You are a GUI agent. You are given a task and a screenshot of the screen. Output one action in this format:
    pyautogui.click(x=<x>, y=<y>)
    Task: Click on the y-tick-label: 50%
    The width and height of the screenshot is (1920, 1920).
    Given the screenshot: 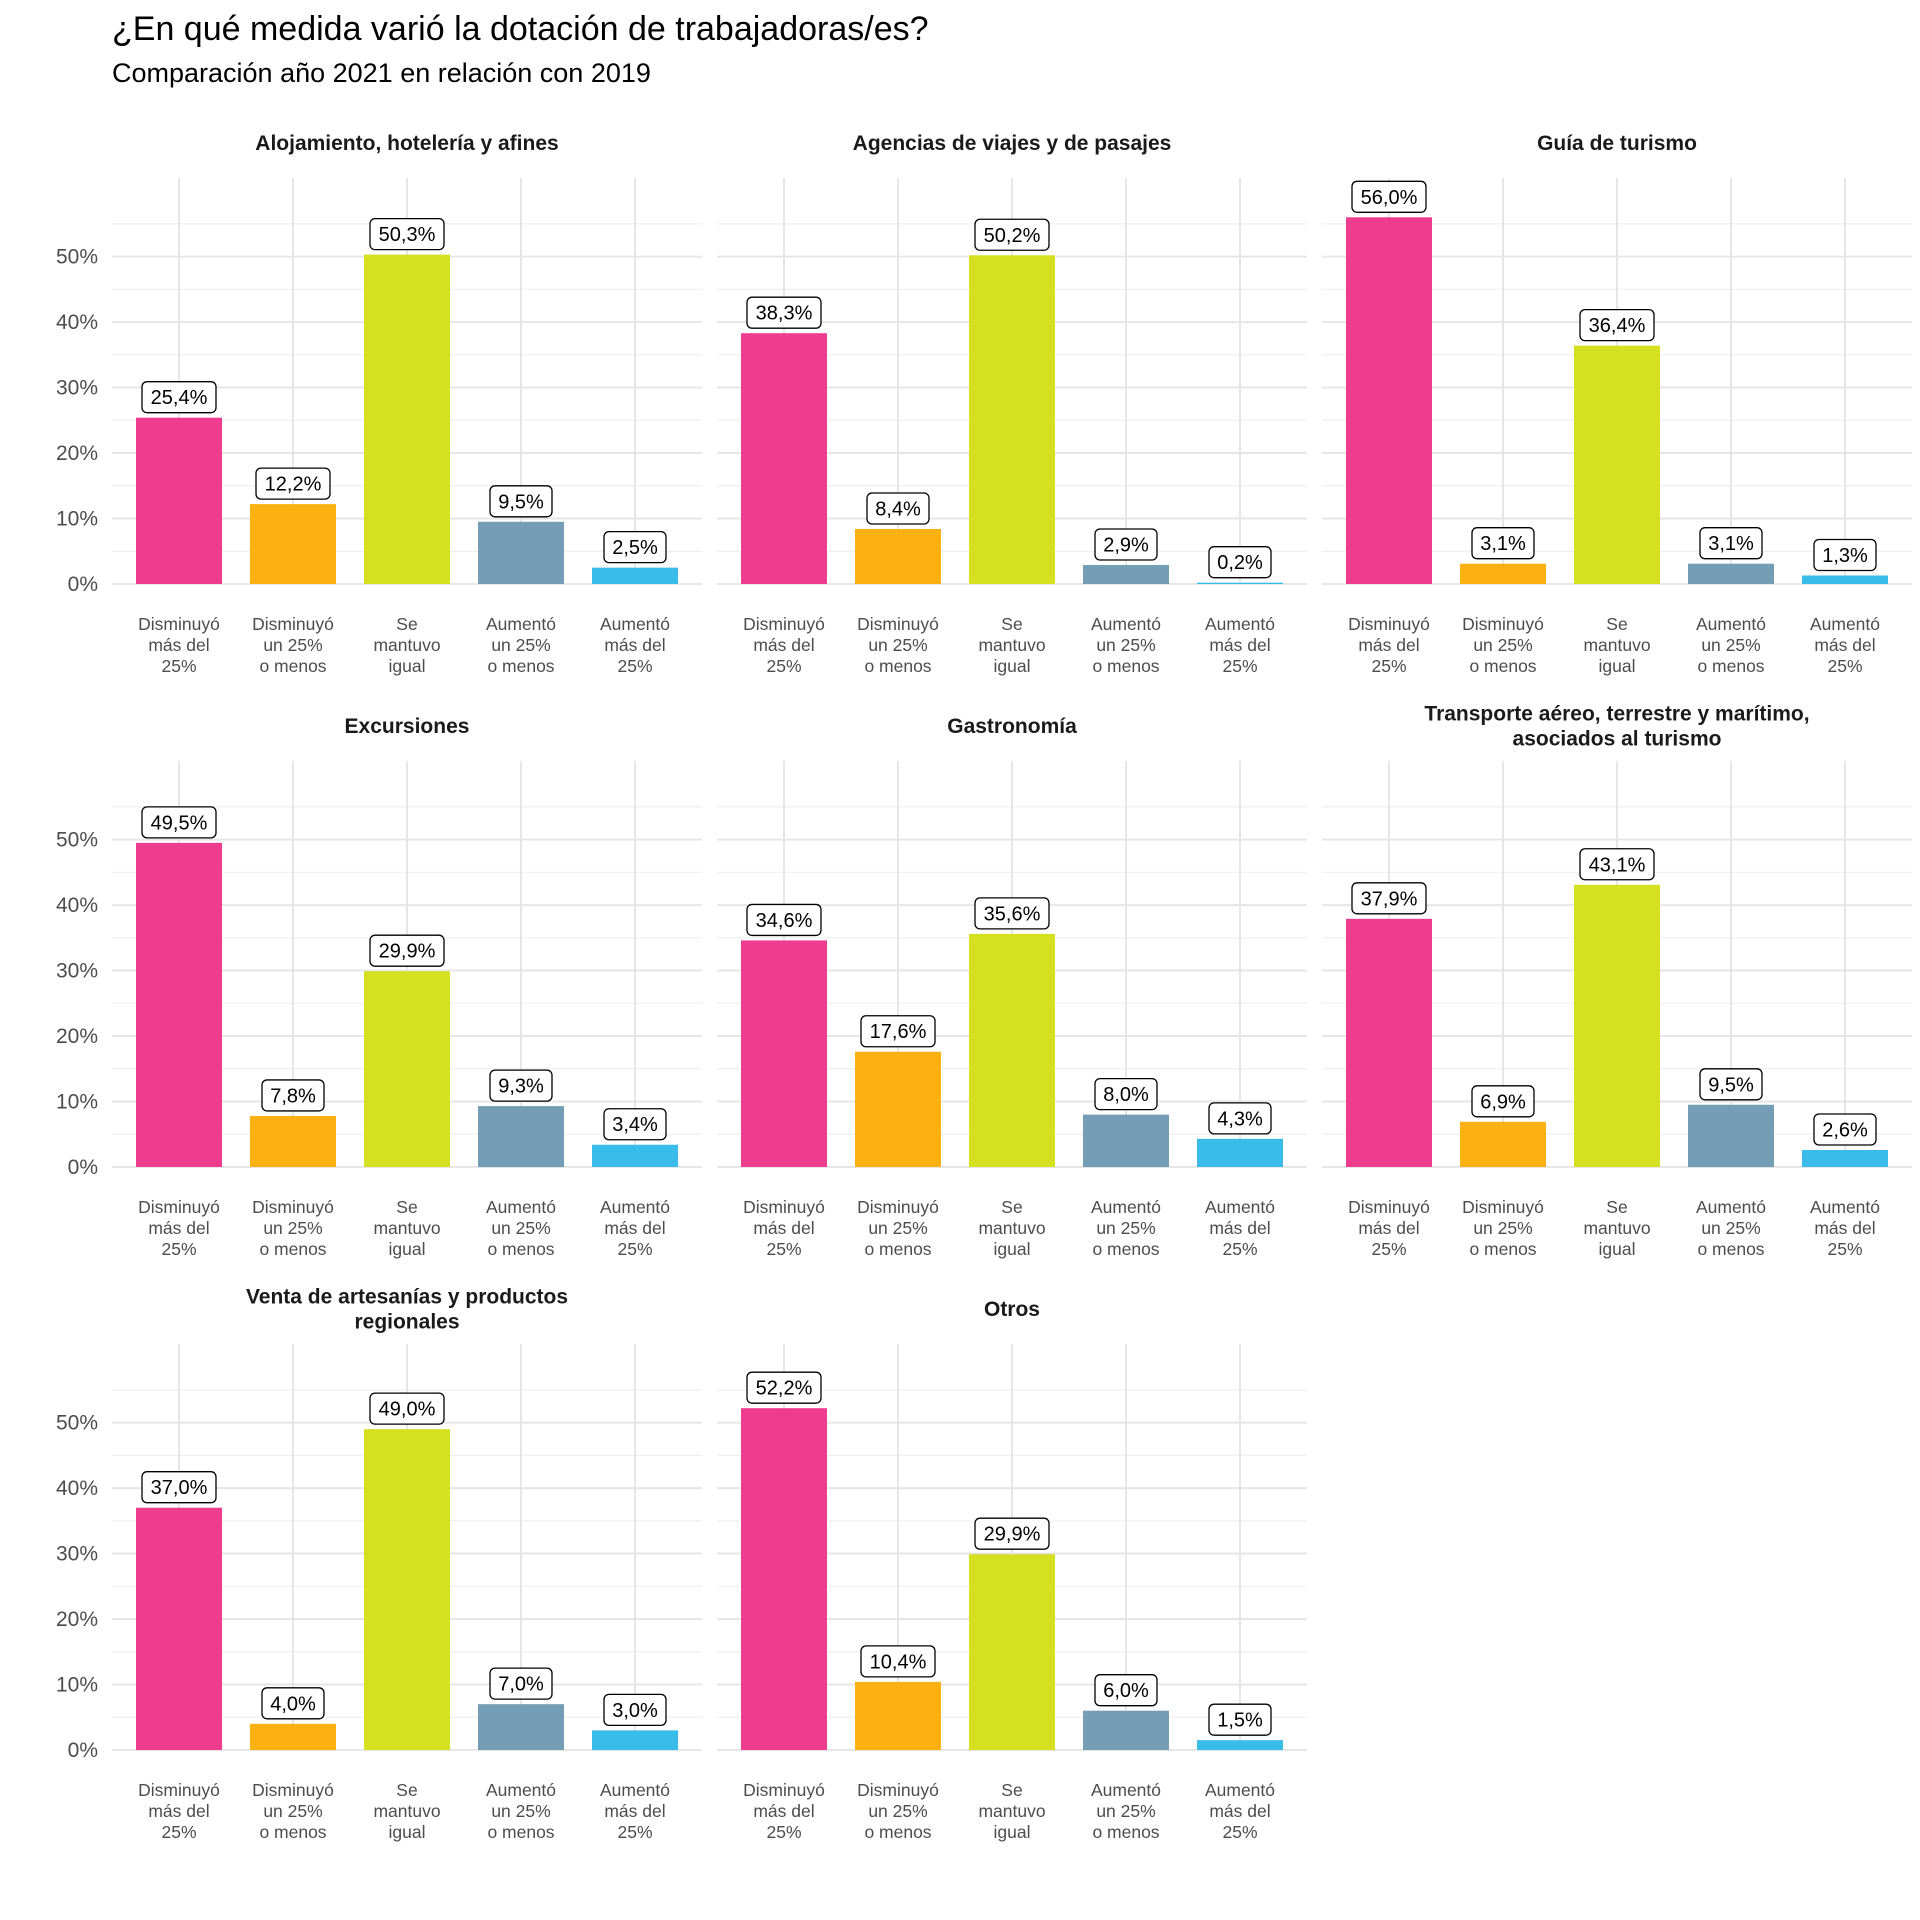 What is the action you would take?
    pyautogui.click(x=77, y=257)
    